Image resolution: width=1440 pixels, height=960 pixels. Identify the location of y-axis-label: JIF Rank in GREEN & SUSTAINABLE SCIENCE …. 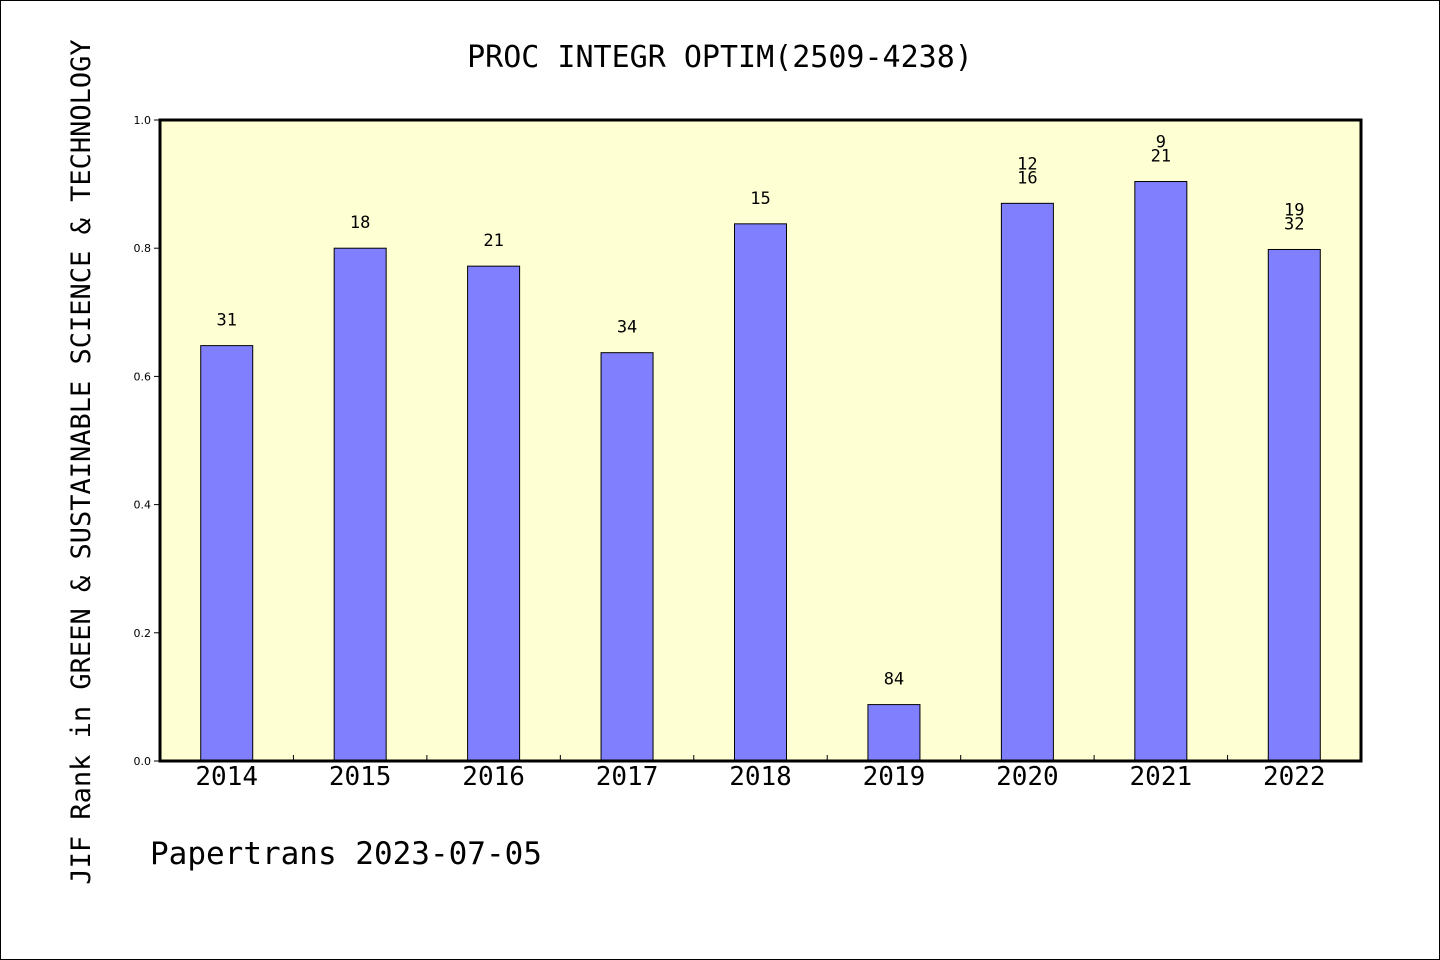
(81, 461).